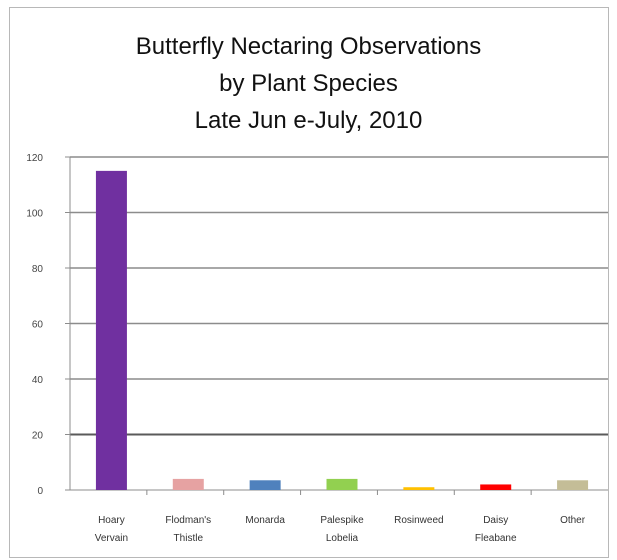 The width and height of the screenshot is (617, 560). Describe the element at coordinates (495, 520) in the screenshot. I see `x-tick-label-5-0: Daisy` at that location.